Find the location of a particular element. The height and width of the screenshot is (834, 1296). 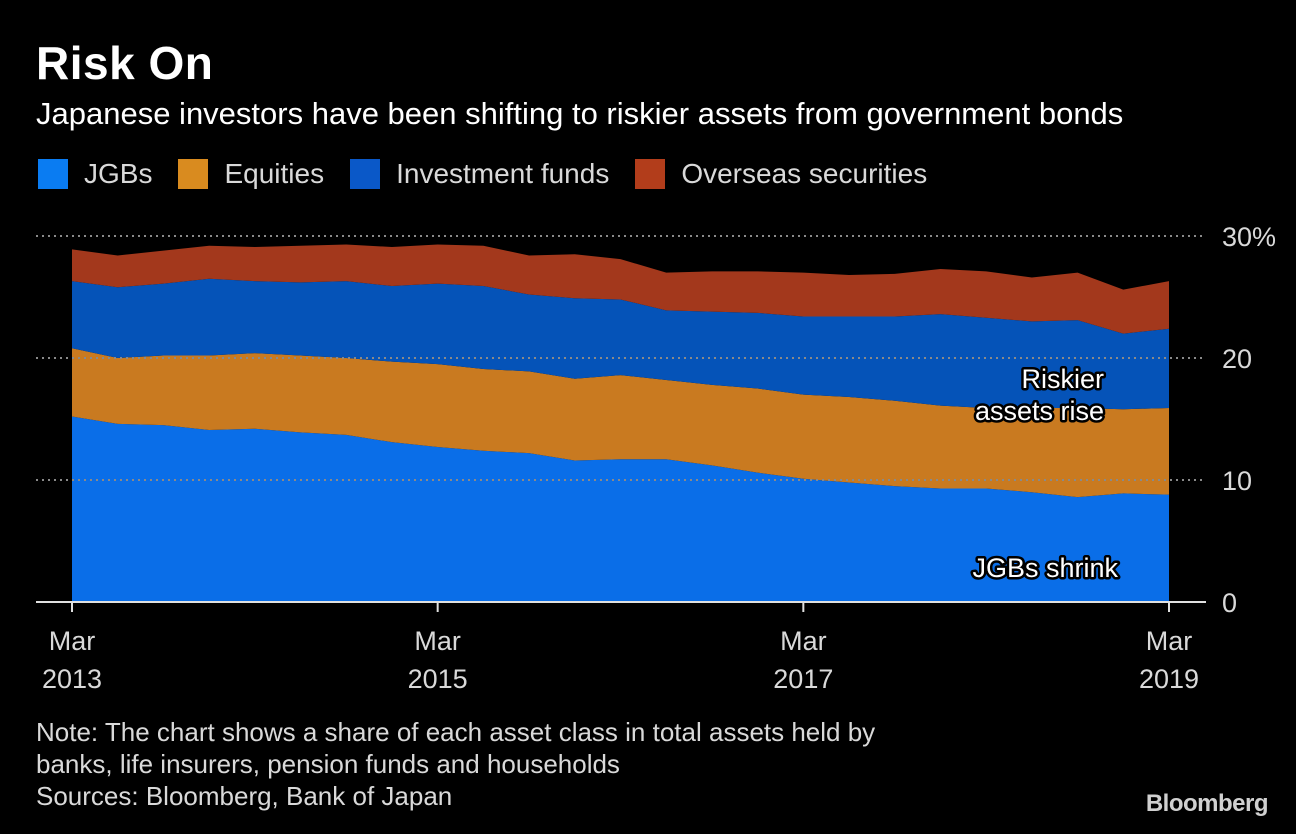

legend-swatch-equities is located at coordinates (193, 174).